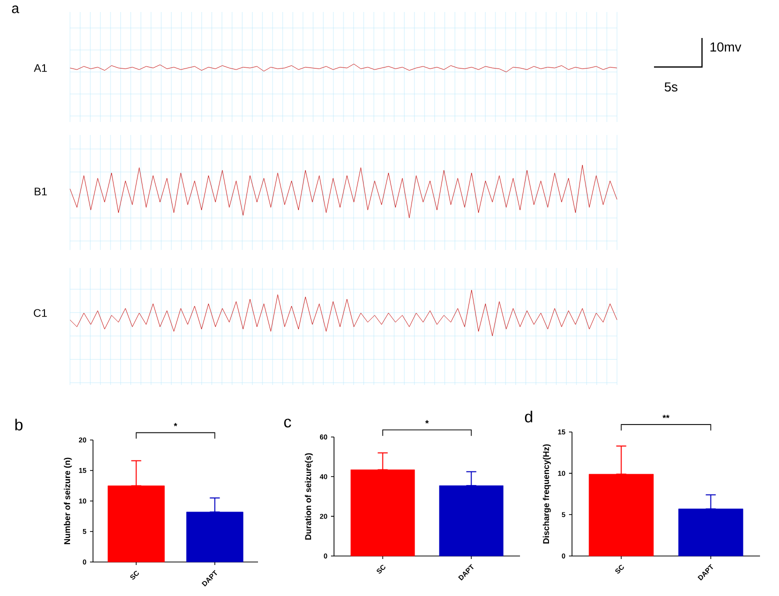  What do you see at coordinates (288, 423) in the screenshot?
I see `chart-title: c` at bounding box center [288, 423].